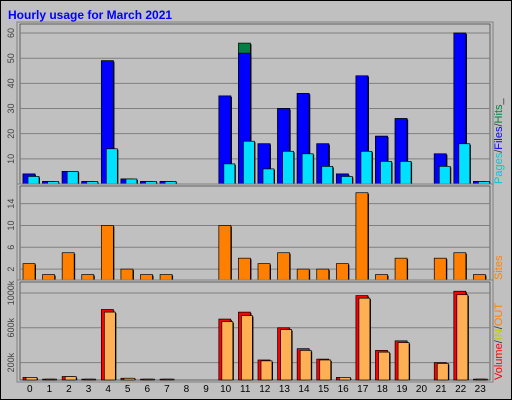  Describe the element at coordinates (226, 389) in the screenshot. I see `x-tick-label: 10` at that location.